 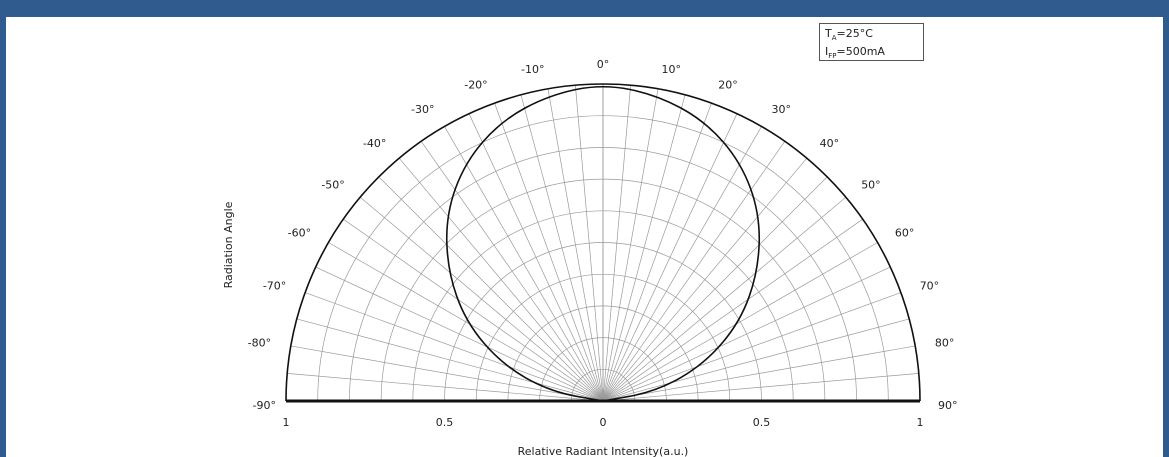 What do you see at coordinates (475, 84) in the screenshot?
I see `angle-label: -20°` at bounding box center [475, 84].